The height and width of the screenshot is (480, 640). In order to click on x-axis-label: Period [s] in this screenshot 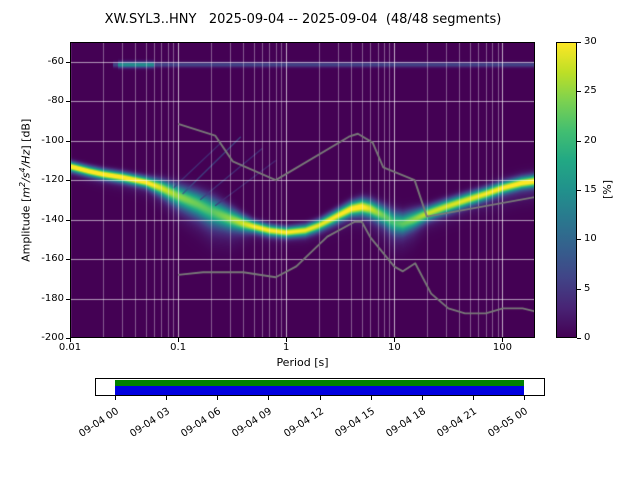, I will do `click(302, 362)`.